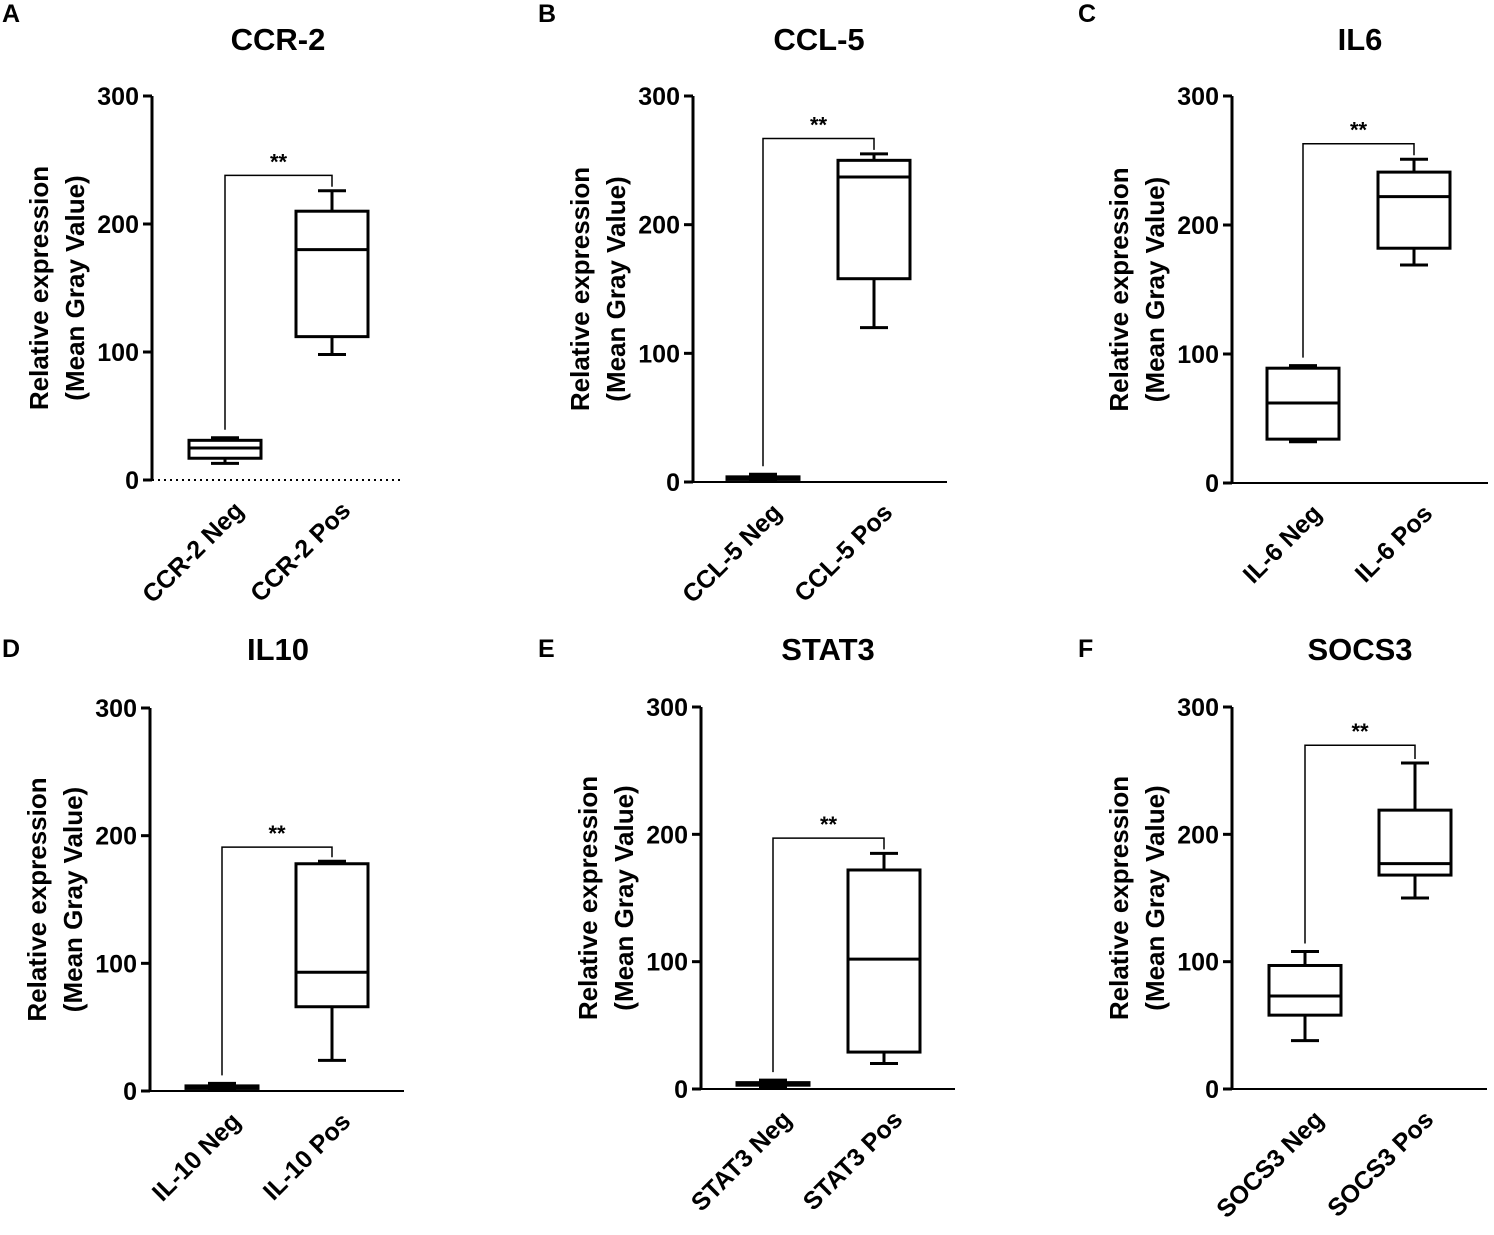 This screenshot has height=1235, width=1494. What do you see at coordinates (307, 1156) in the screenshot?
I see `x-tick-label: IL-10 Pos` at bounding box center [307, 1156].